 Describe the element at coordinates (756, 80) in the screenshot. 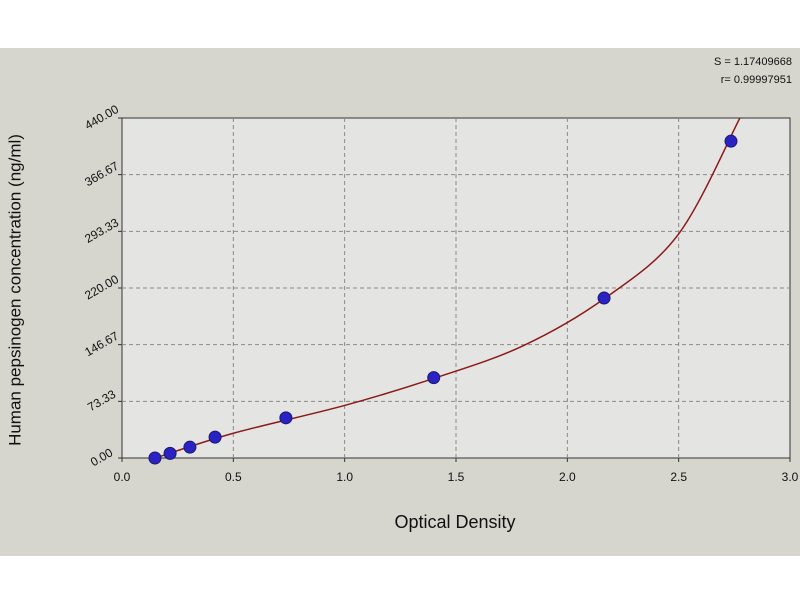

I see `annotation: r= 0.99997951` at that location.